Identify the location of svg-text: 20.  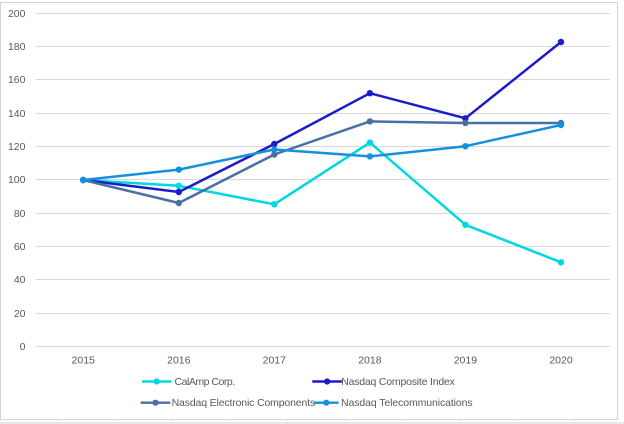
(20, 314).